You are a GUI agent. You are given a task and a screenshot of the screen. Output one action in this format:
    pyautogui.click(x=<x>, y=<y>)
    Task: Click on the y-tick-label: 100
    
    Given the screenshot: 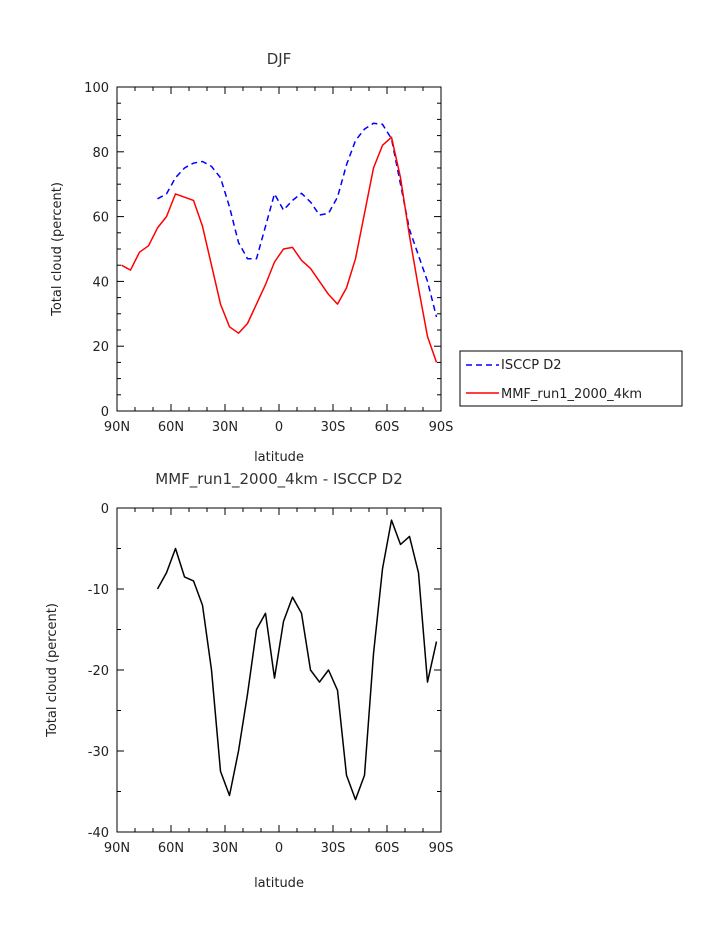 What is the action you would take?
    pyautogui.click(x=96, y=88)
    